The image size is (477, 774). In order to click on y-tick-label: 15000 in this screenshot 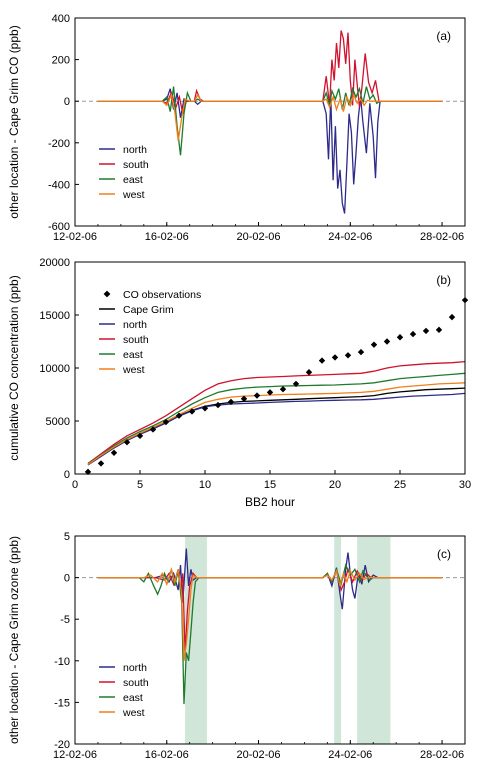, I will do `click(54, 316)`.